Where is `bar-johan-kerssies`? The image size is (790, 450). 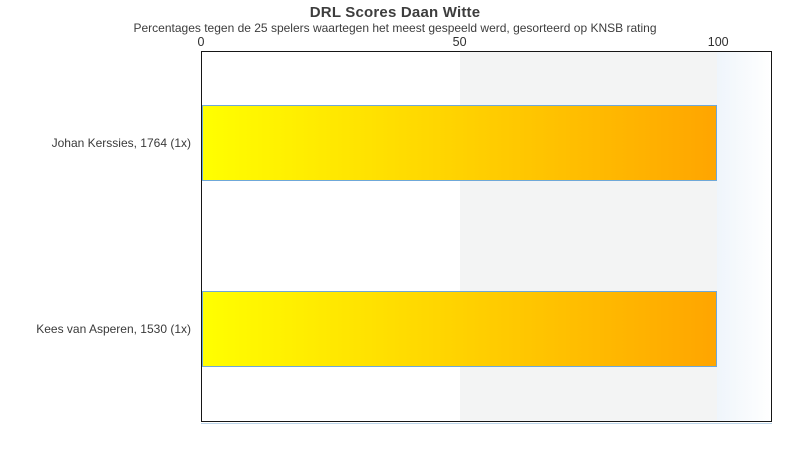
bar-johan-kerssies is located at coordinates (460, 143).